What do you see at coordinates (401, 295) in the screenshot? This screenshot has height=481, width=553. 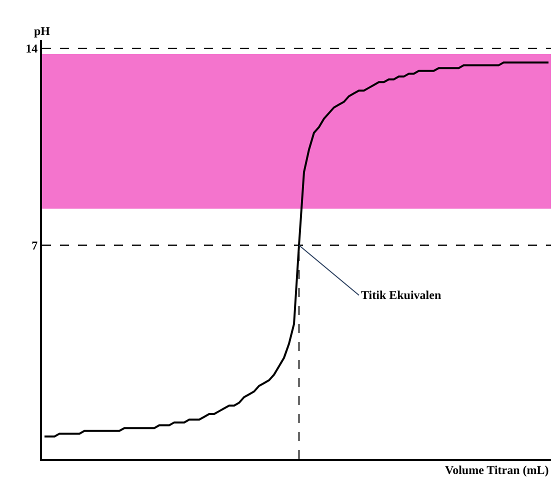 I see `annotation: Titik Ekuivalen` at bounding box center [401, 295].